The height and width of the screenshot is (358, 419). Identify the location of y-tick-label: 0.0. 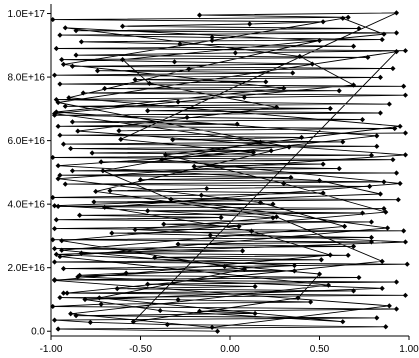
(38, 332).